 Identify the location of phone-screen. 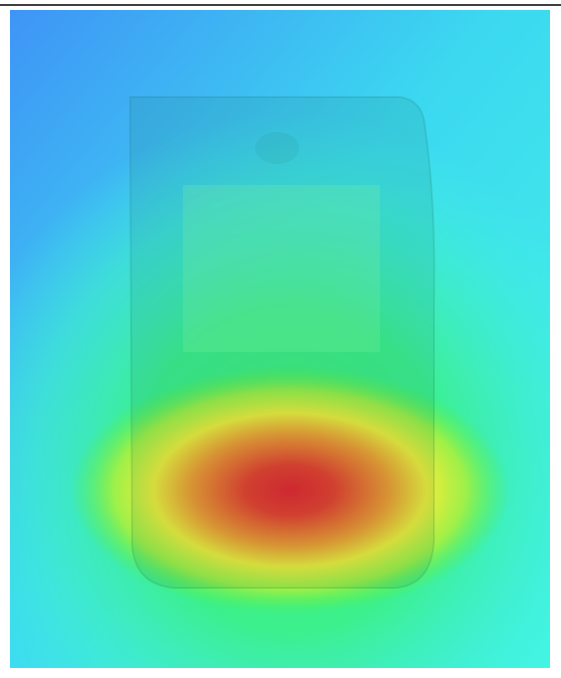
(281, 268).